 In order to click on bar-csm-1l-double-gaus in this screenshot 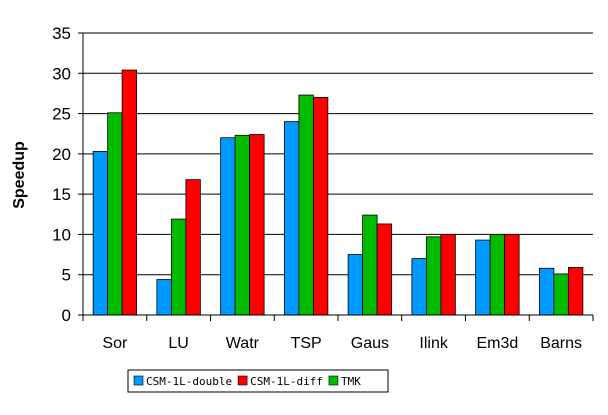, I will do `click(355, 285)`.